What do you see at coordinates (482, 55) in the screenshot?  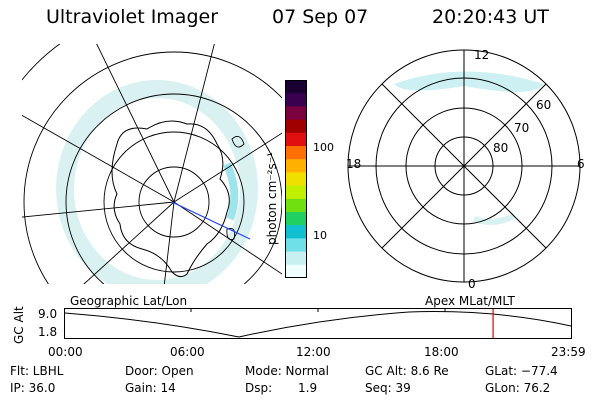 I see `mlt-label-12: 12` at bounding box center [482, 55].